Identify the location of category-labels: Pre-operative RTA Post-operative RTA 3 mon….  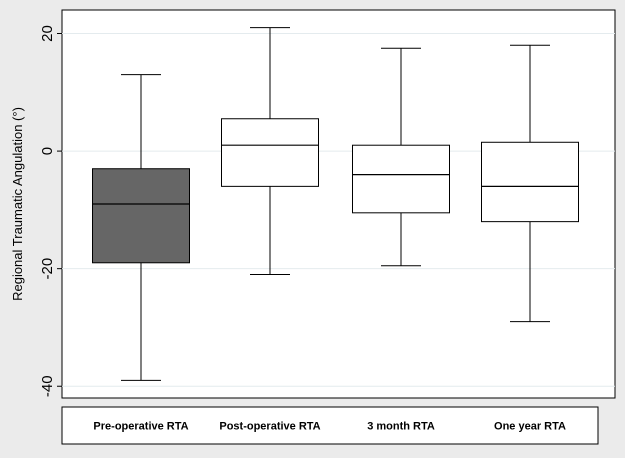
(329, 427).